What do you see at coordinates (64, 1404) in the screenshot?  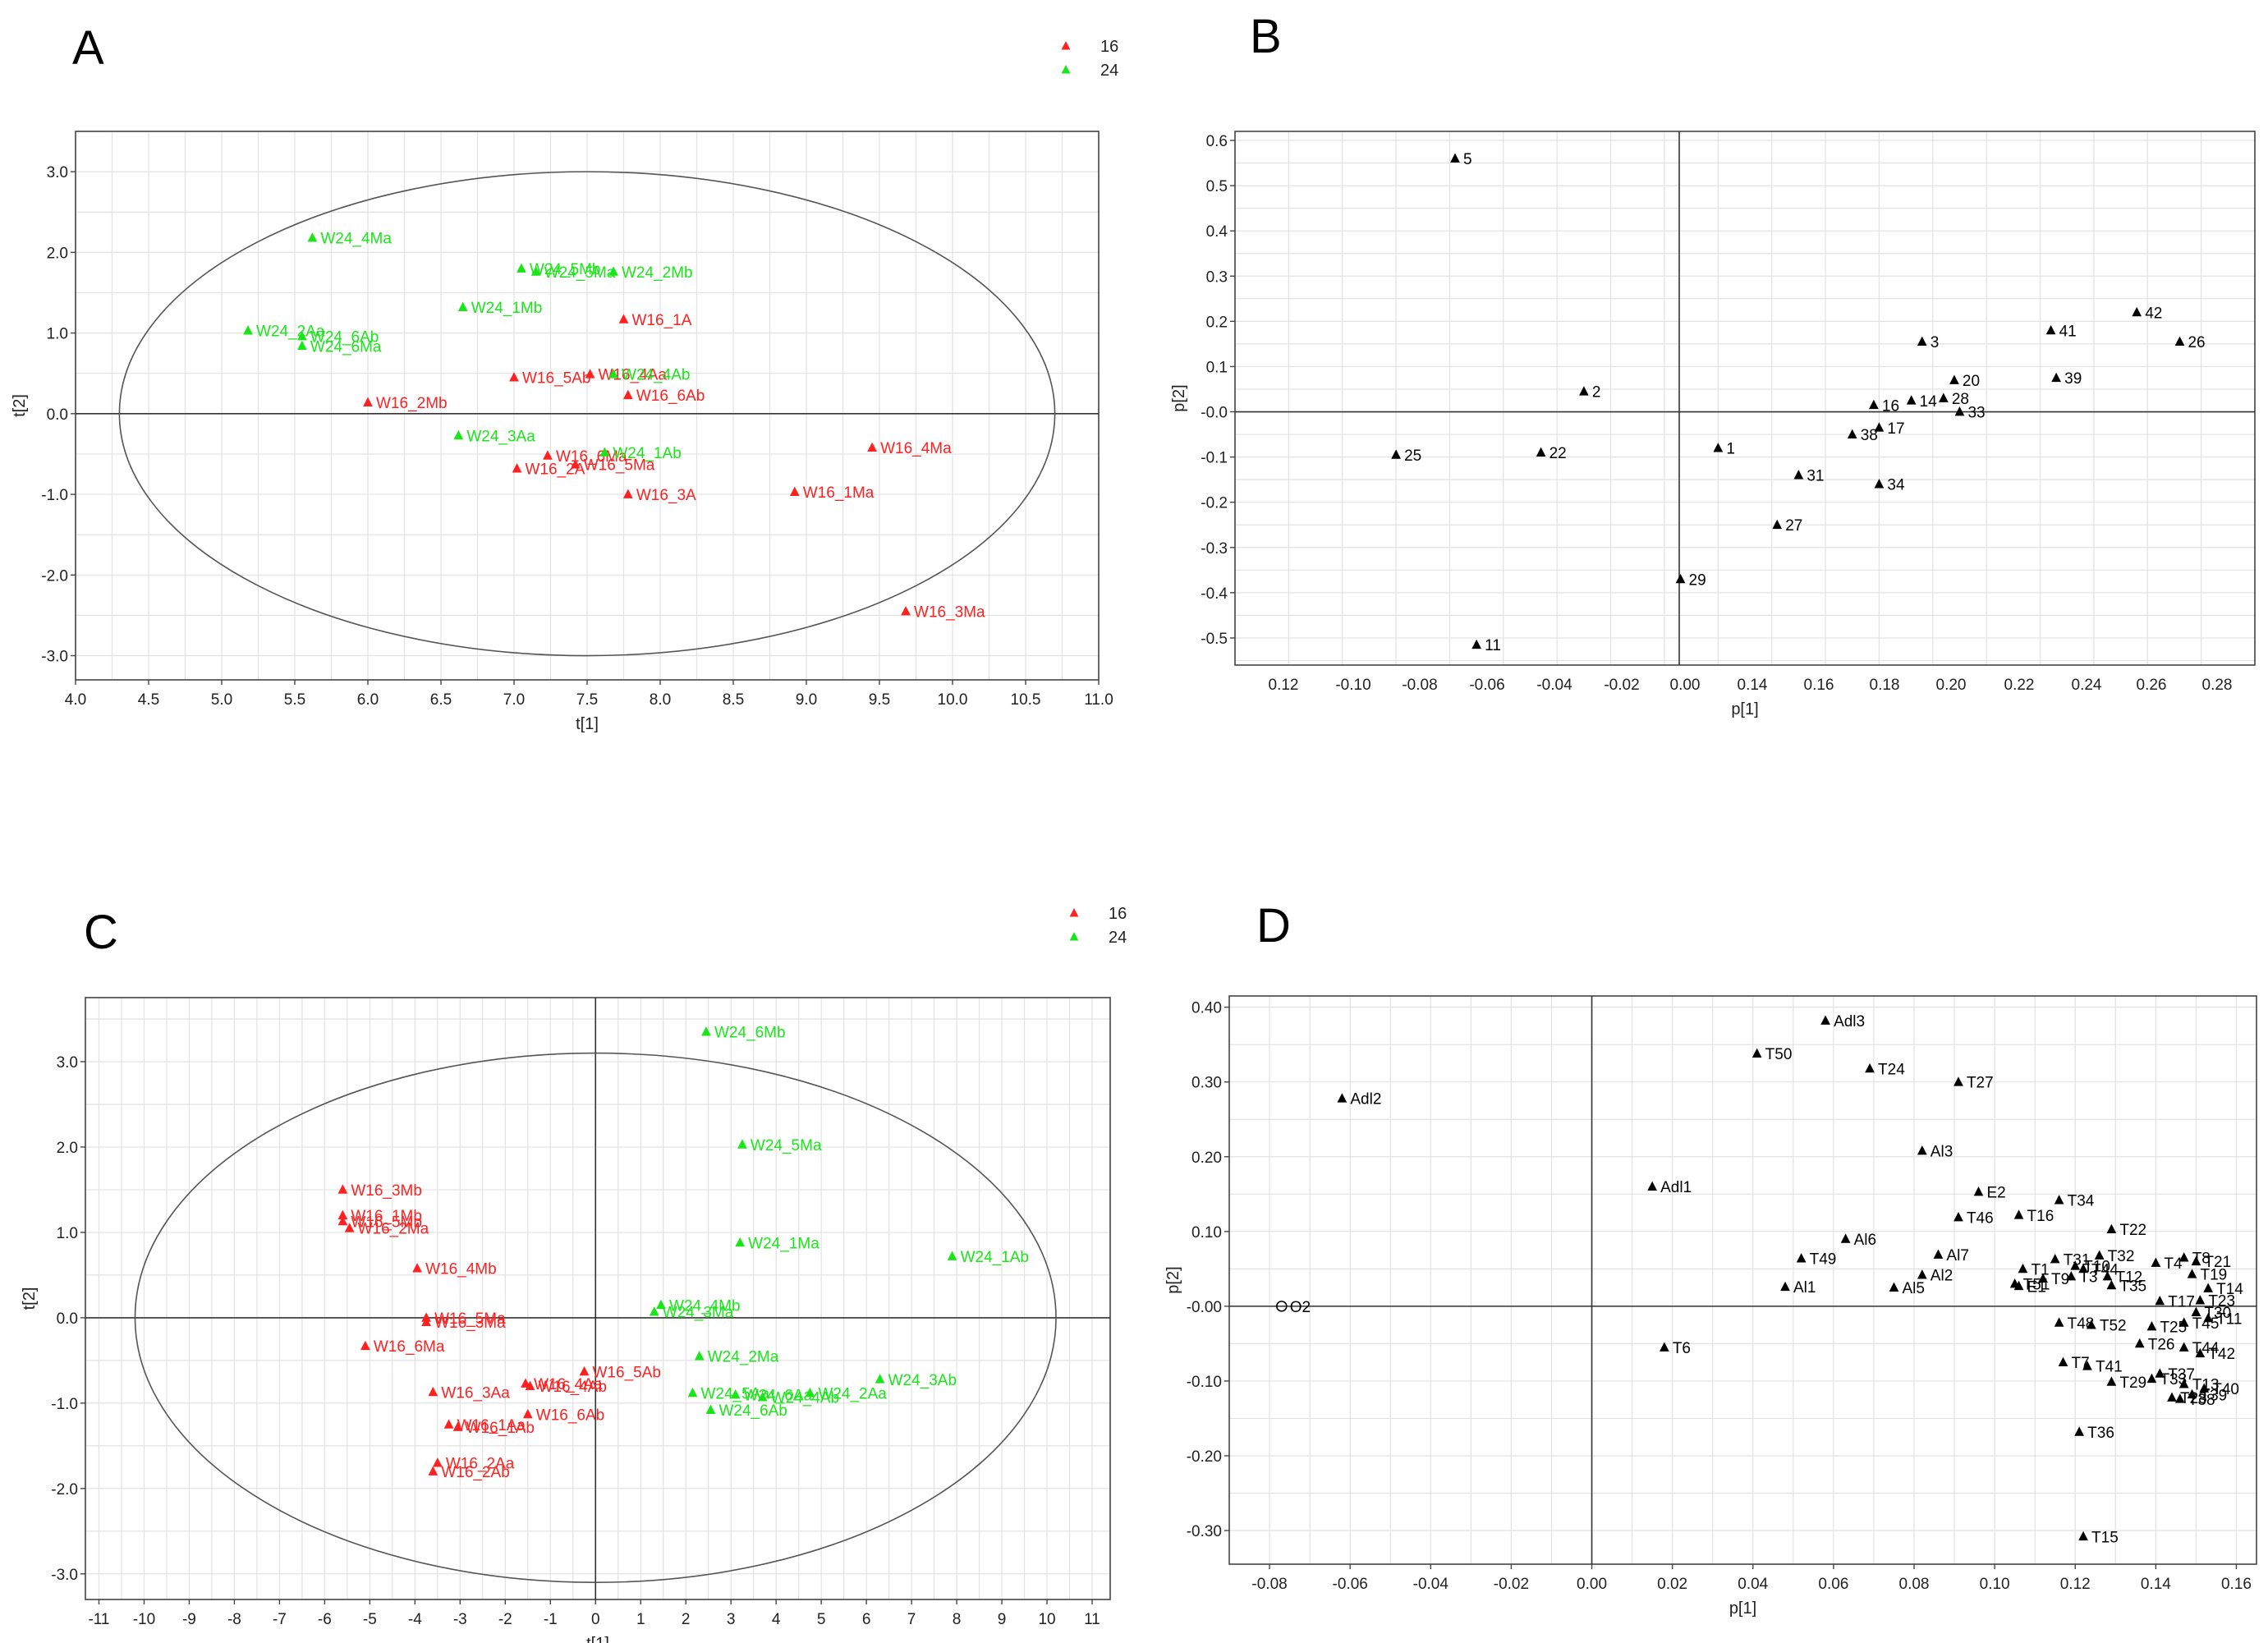 I see `panel-c-y-tick-label: -1.0` at bounding box center [64, 1404].